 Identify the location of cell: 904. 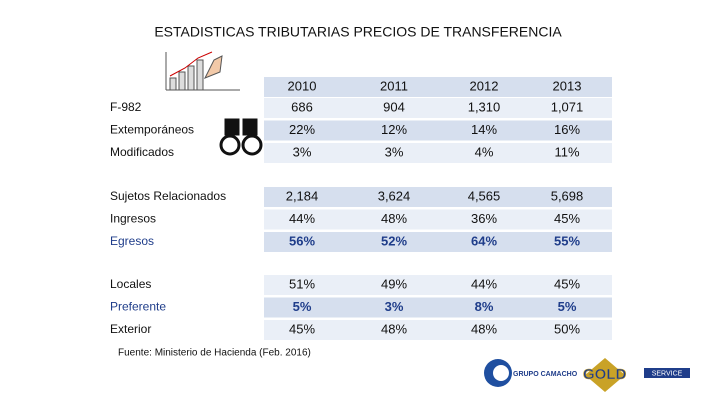
(394, 106).